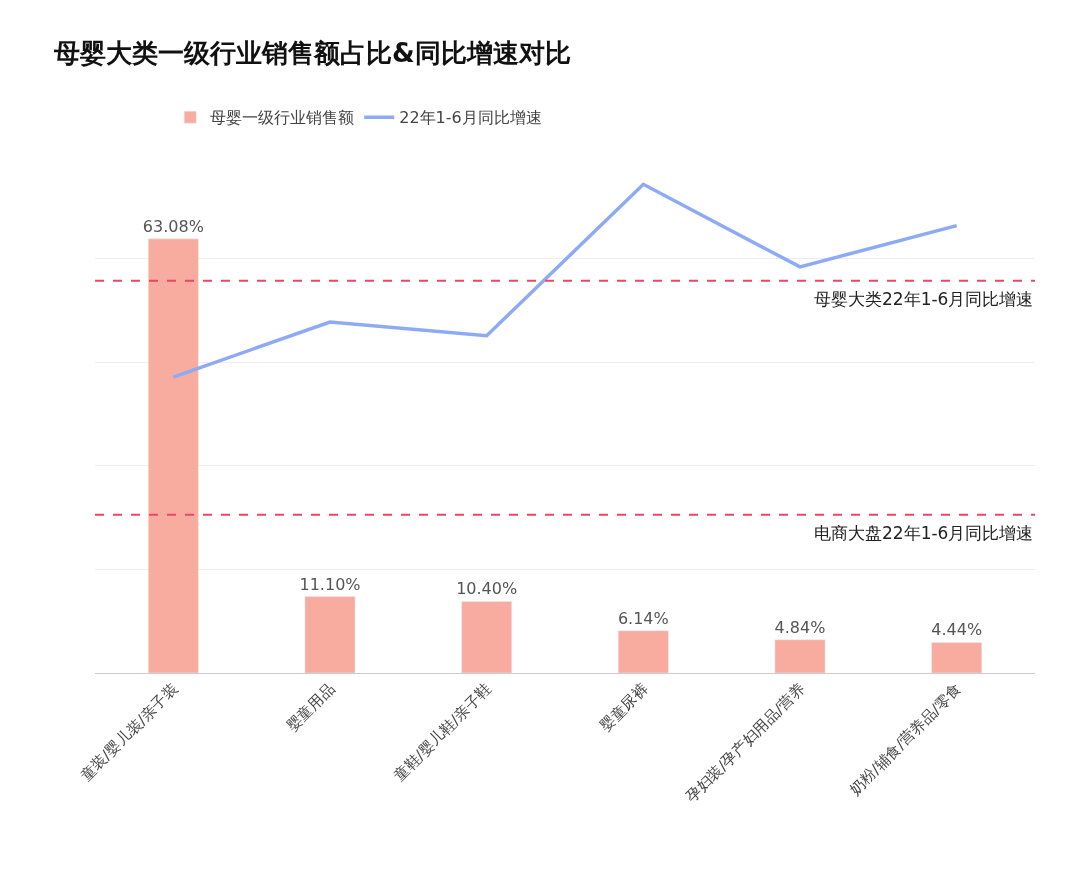  I want to click on x-tick-label: 婴童用品, so click(310, 707).